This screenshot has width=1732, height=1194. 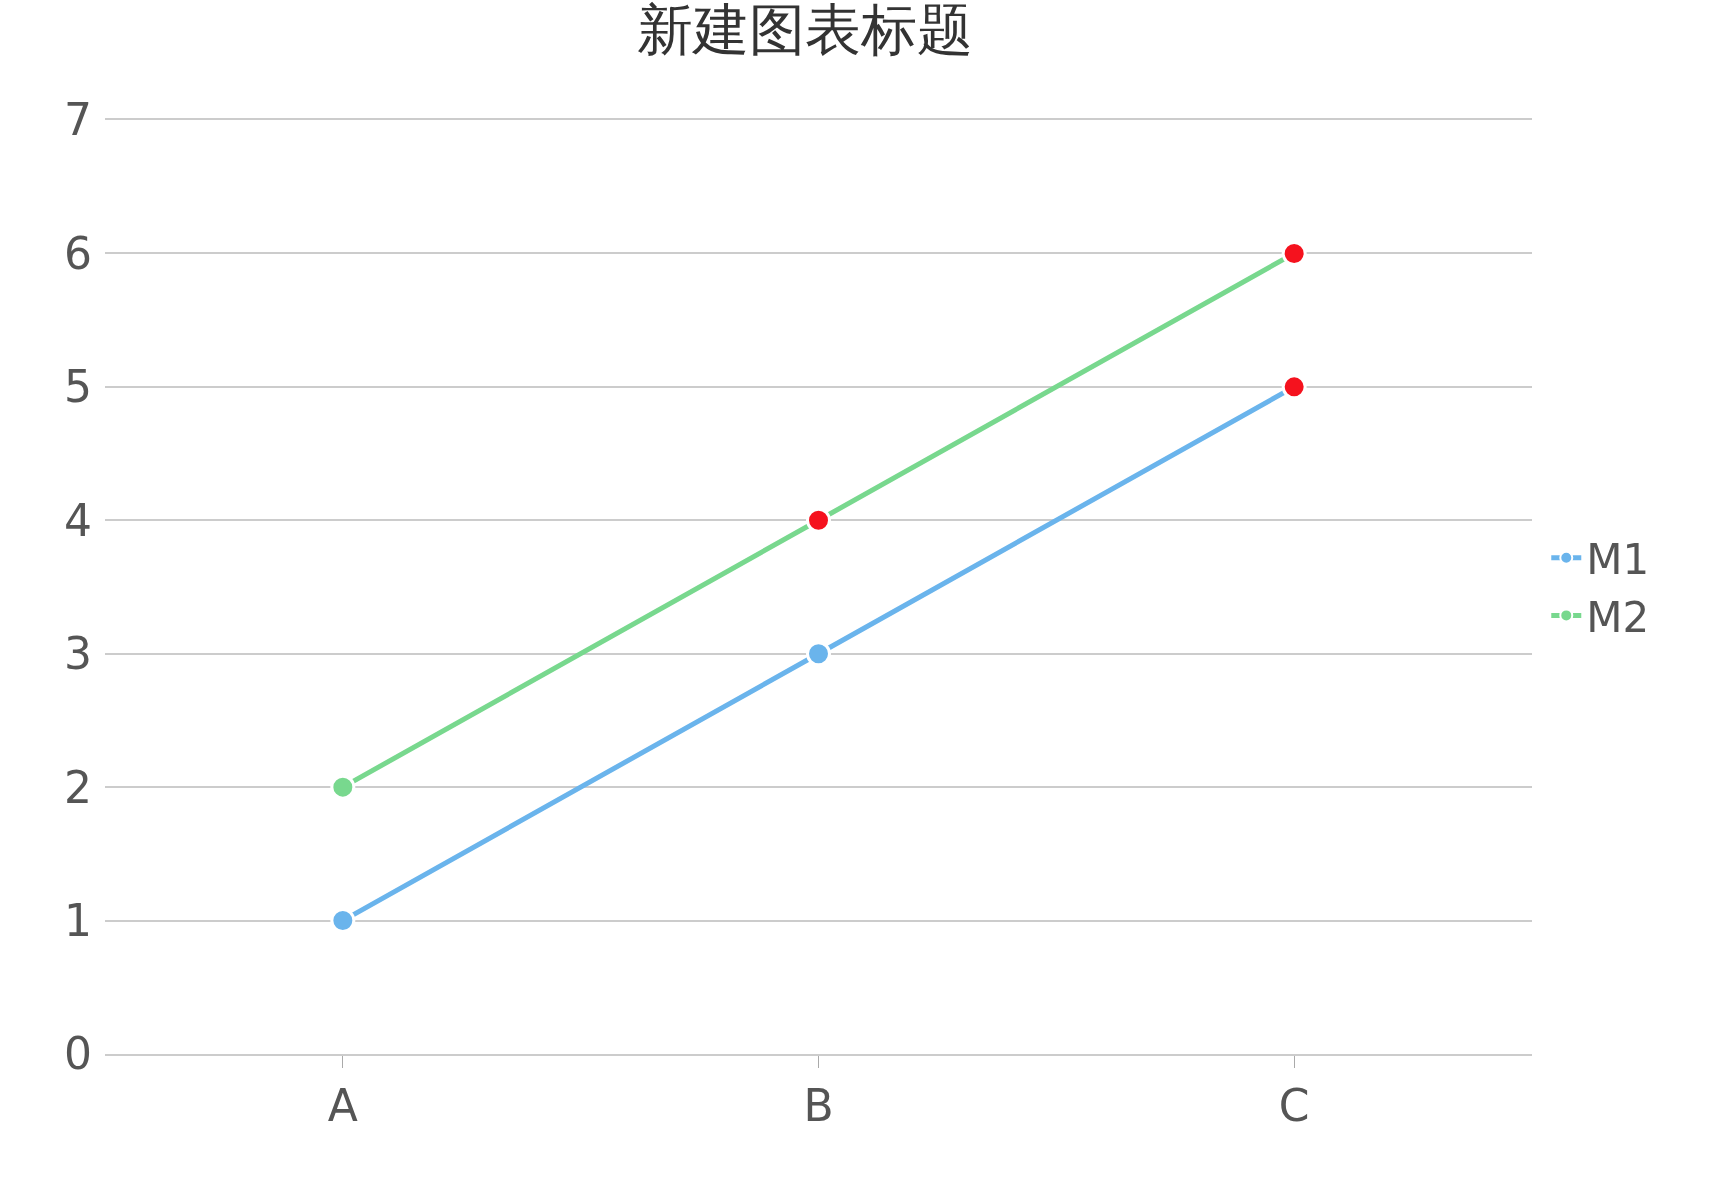 What do you see at coordinates (78, 520) in the screenshot?
I see `y-tick-label: 4` at bounding box center [78, 520].